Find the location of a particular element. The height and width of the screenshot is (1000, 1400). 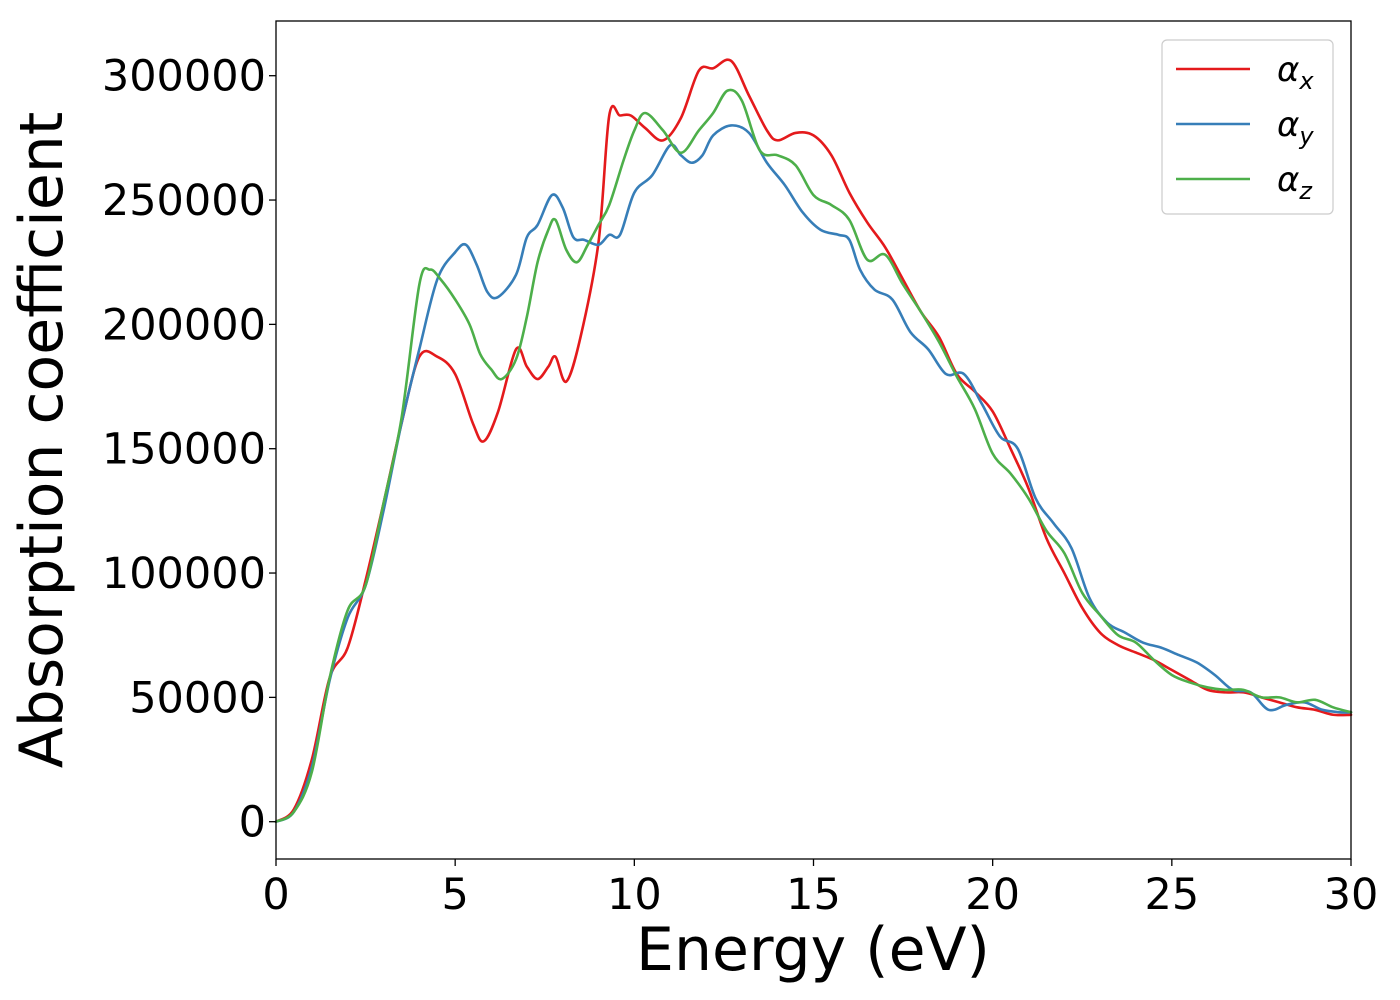

x-tick-label: 5 is located at coordinates (454, 895).